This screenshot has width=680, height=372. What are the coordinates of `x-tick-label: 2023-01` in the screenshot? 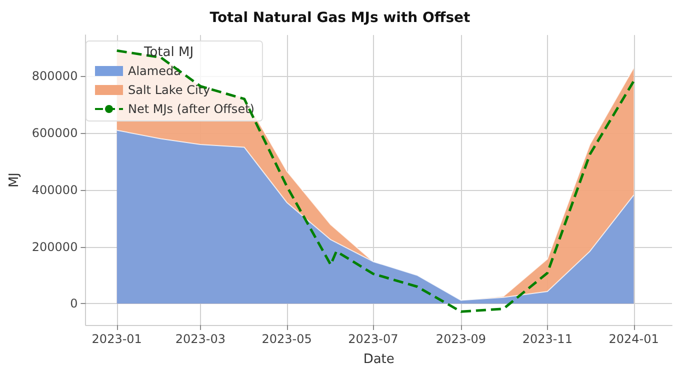 It's located at (117, 339).